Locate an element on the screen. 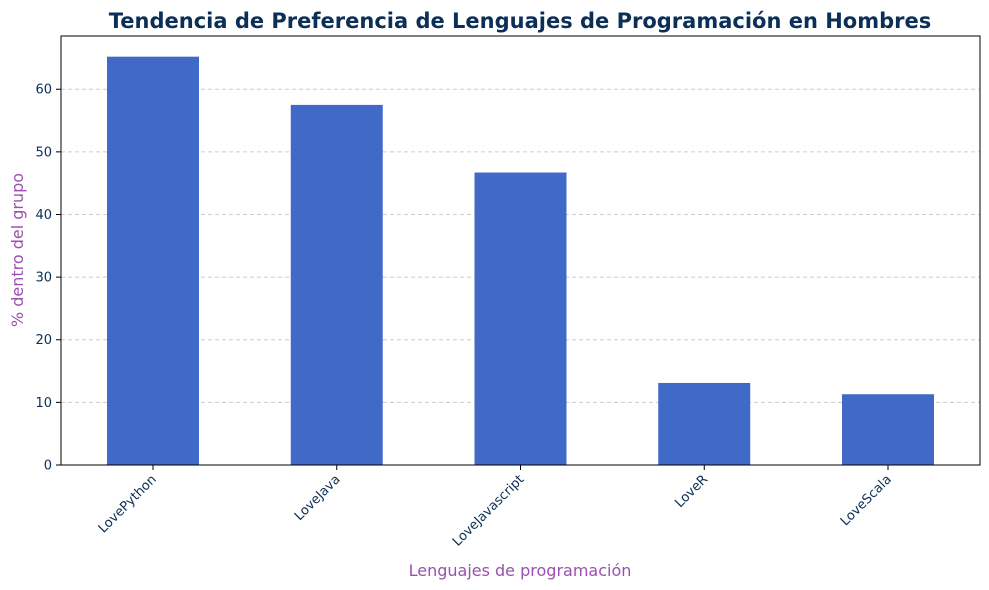 The width and height of the screenshot is (989, 590). x-tick-label: LovePython is located at coordinates (128, 504).